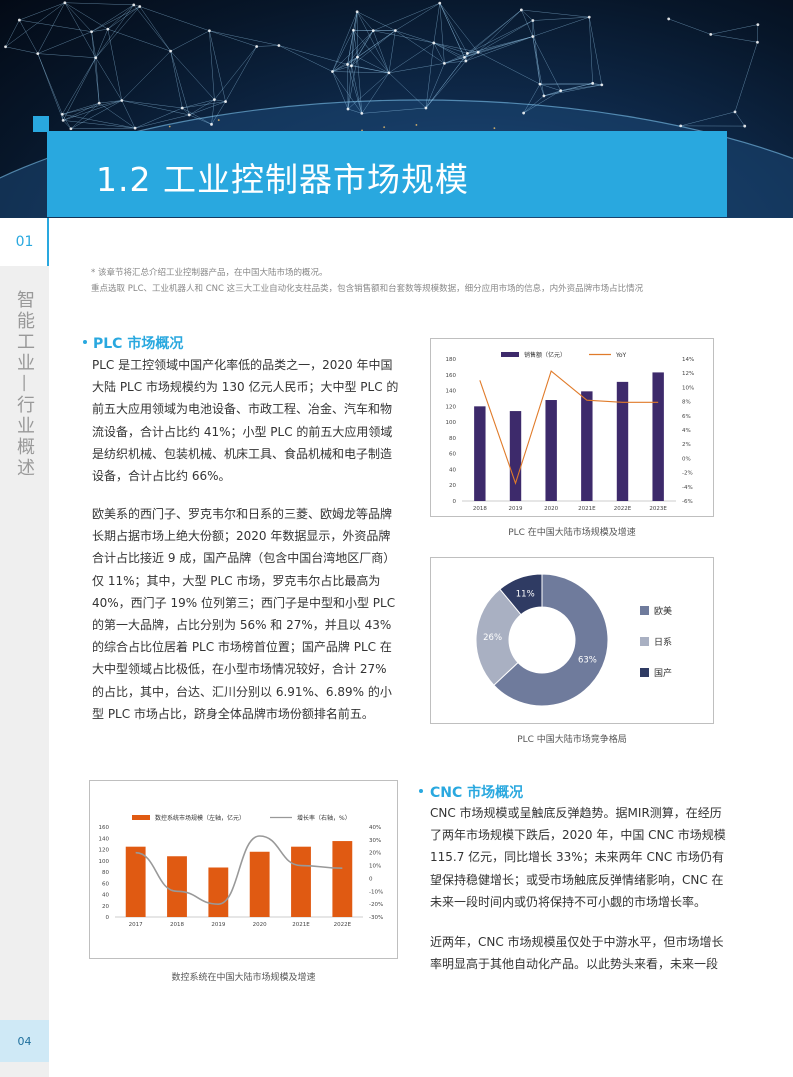  Describe the element at coordinates (687, 502) in the screenshot. I see `y-right-tick-label: -6%` at that location.